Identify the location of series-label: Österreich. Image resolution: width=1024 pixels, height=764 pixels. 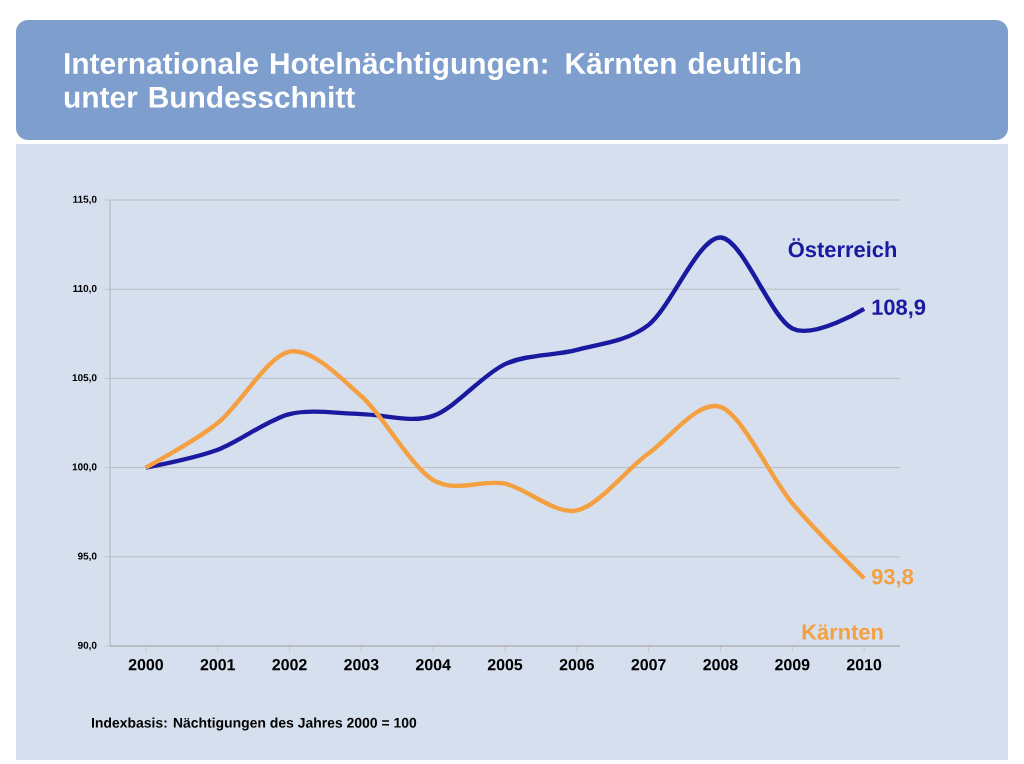
(842, 248).